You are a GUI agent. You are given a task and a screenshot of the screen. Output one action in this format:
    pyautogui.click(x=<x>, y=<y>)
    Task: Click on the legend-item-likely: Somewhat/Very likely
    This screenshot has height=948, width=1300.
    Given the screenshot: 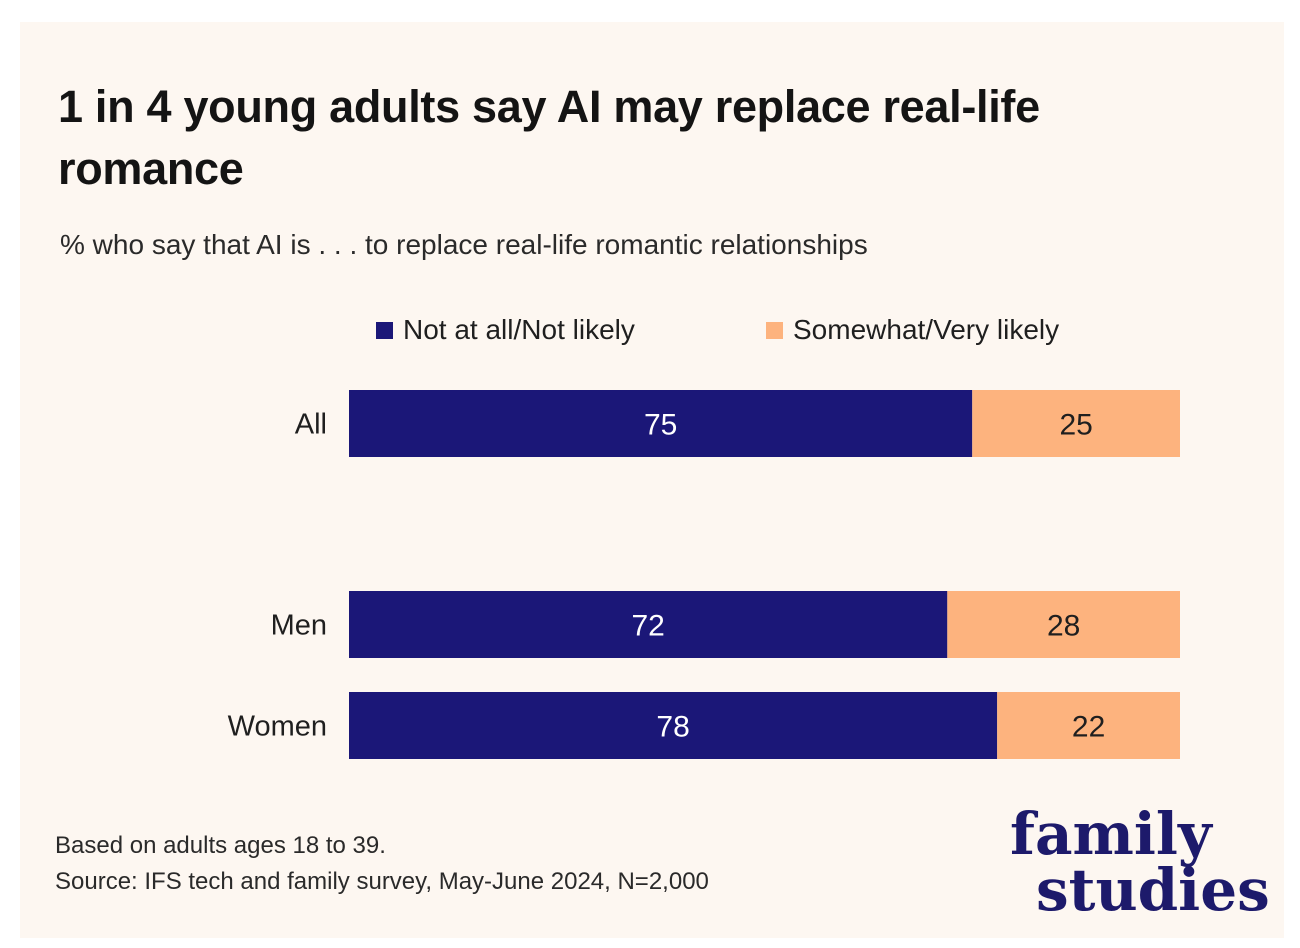 What is the action you would take?
    pyautogui.click(x=912, y=330)
    